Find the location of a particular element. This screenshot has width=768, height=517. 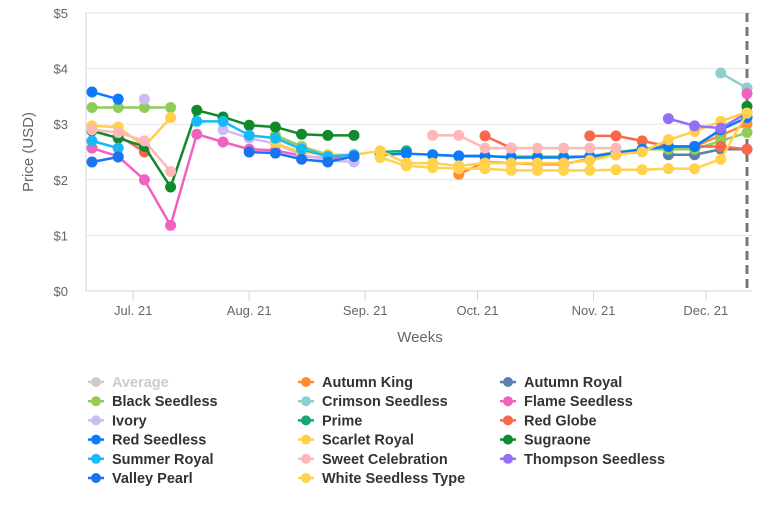

legend-item: Black Seedless is located at coordinates (153, 402).